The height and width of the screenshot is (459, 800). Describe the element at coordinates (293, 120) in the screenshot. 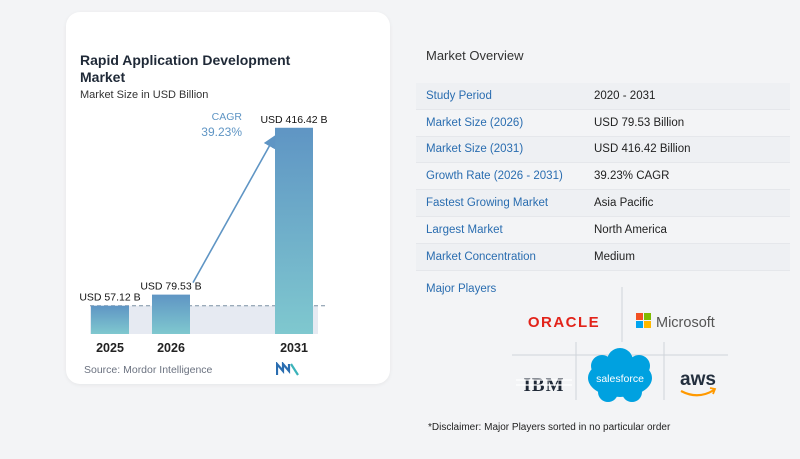

I see `bar-value-label: USD 416.42 B` at that location.